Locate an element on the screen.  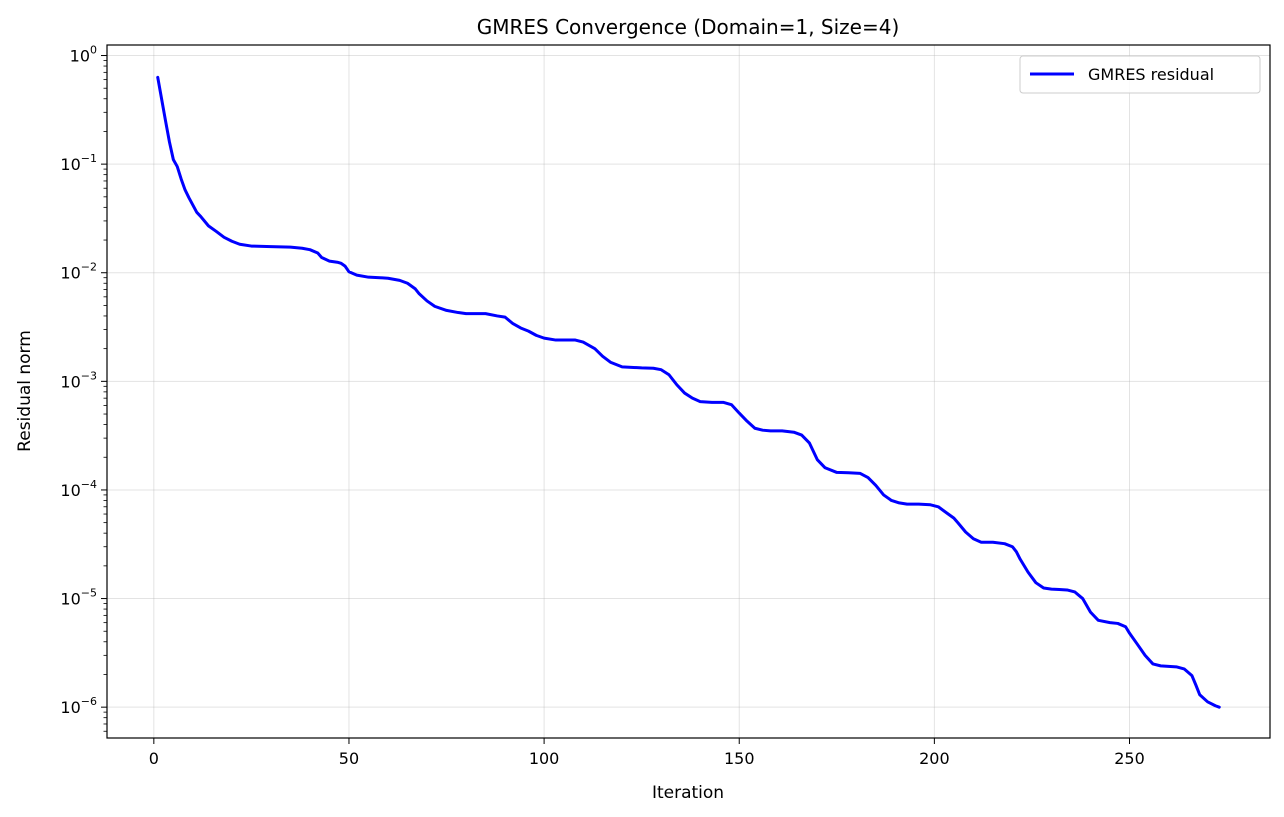
legend: GMRES residual is located at coordinates (1140, 74).